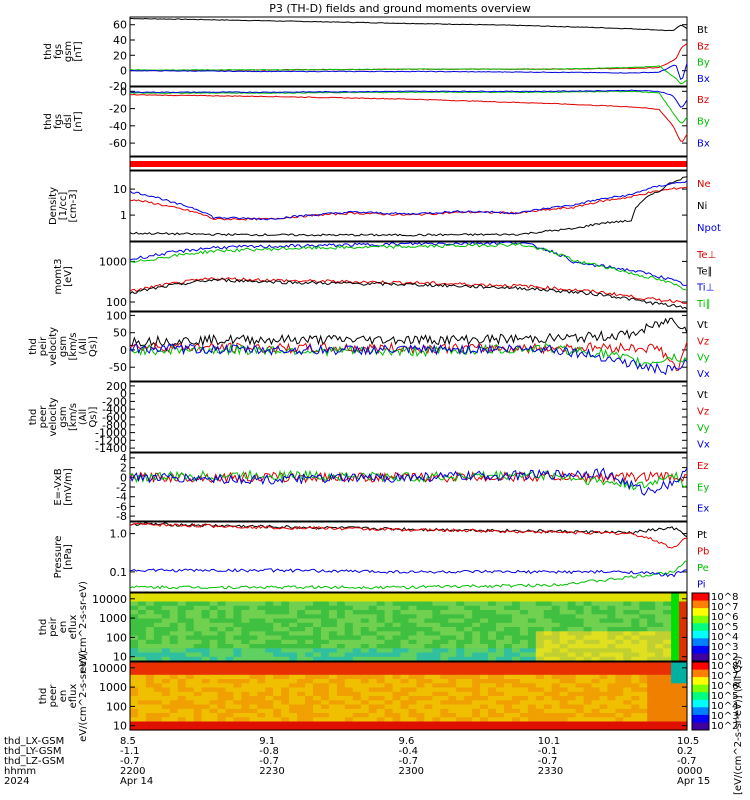 The width and height of the screenshot is (750, 800). What do you see at coordinates (53, 626) in the screenshot?
I see `y-axis-label-line: peir` at bounding box center [53, 626].